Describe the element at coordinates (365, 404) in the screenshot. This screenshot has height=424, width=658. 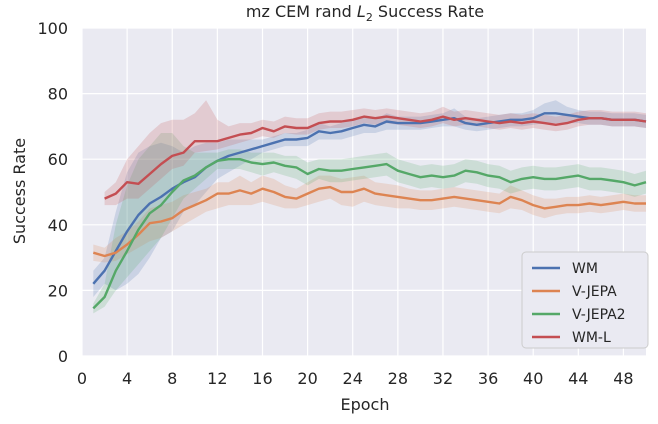
I see `x-axis-label: Epoch` at that location.